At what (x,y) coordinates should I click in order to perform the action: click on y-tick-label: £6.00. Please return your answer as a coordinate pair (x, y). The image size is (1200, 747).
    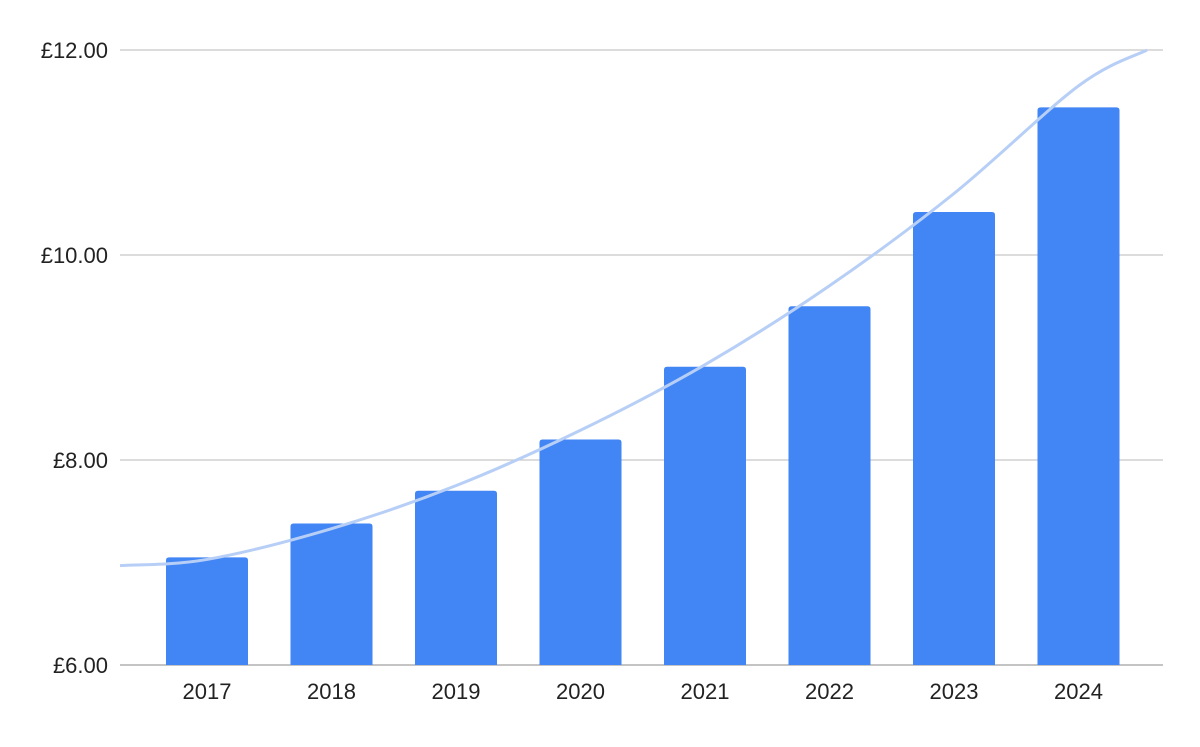
    Looking at the image, I should click on (80, 665).